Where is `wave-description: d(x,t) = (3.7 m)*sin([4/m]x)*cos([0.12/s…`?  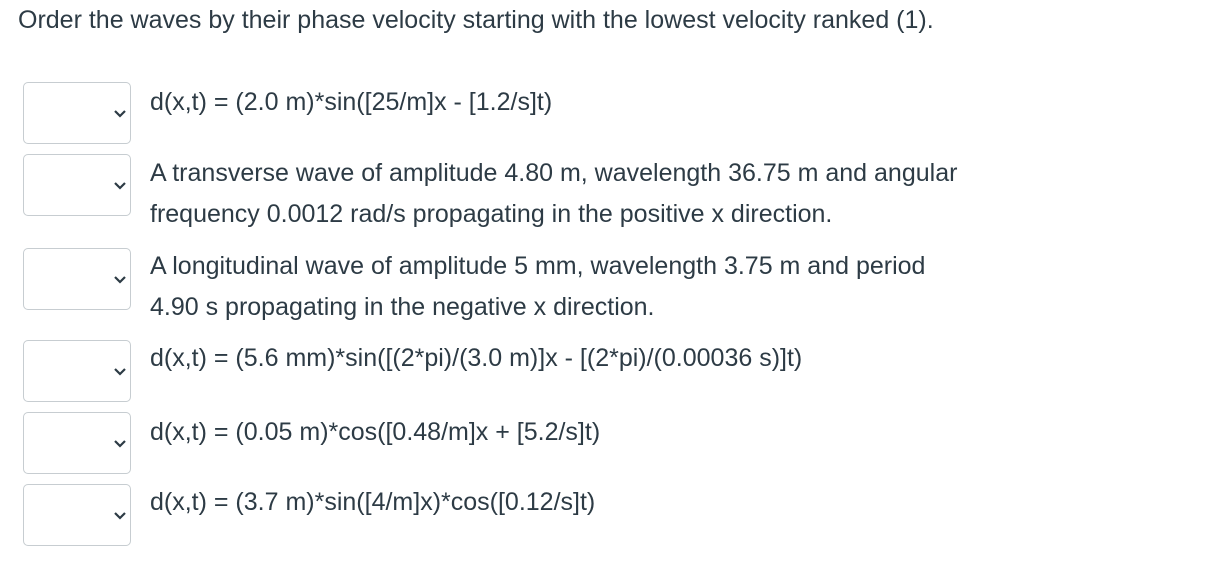 wave-description: d(x,t) = (3.7 m)*sin([4/m]x)*cos([0.12/s… is located at coordinates (373, 502).